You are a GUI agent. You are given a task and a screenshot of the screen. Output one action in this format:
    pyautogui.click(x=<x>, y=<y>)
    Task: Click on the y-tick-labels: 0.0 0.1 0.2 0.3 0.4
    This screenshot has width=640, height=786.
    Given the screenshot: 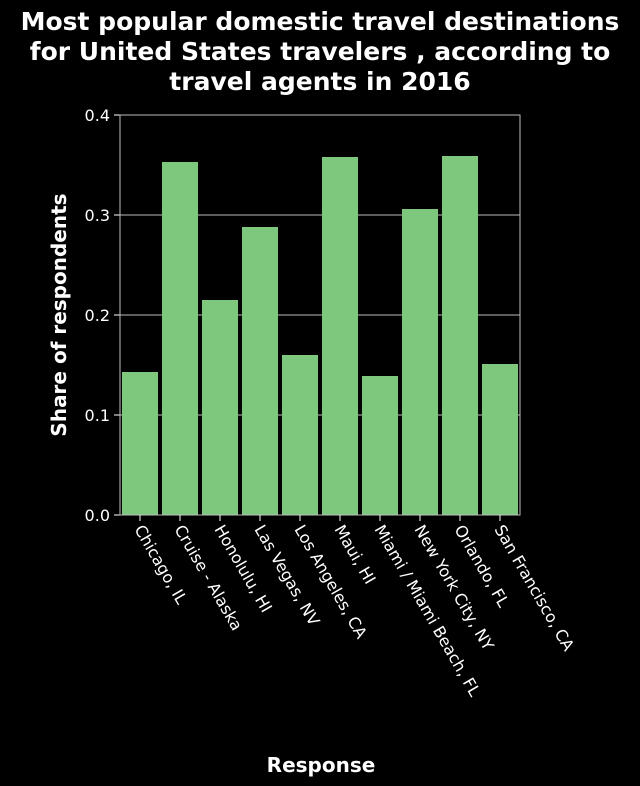 What is the action you would take?
    pyautogui.click(x=97, y=315)
    